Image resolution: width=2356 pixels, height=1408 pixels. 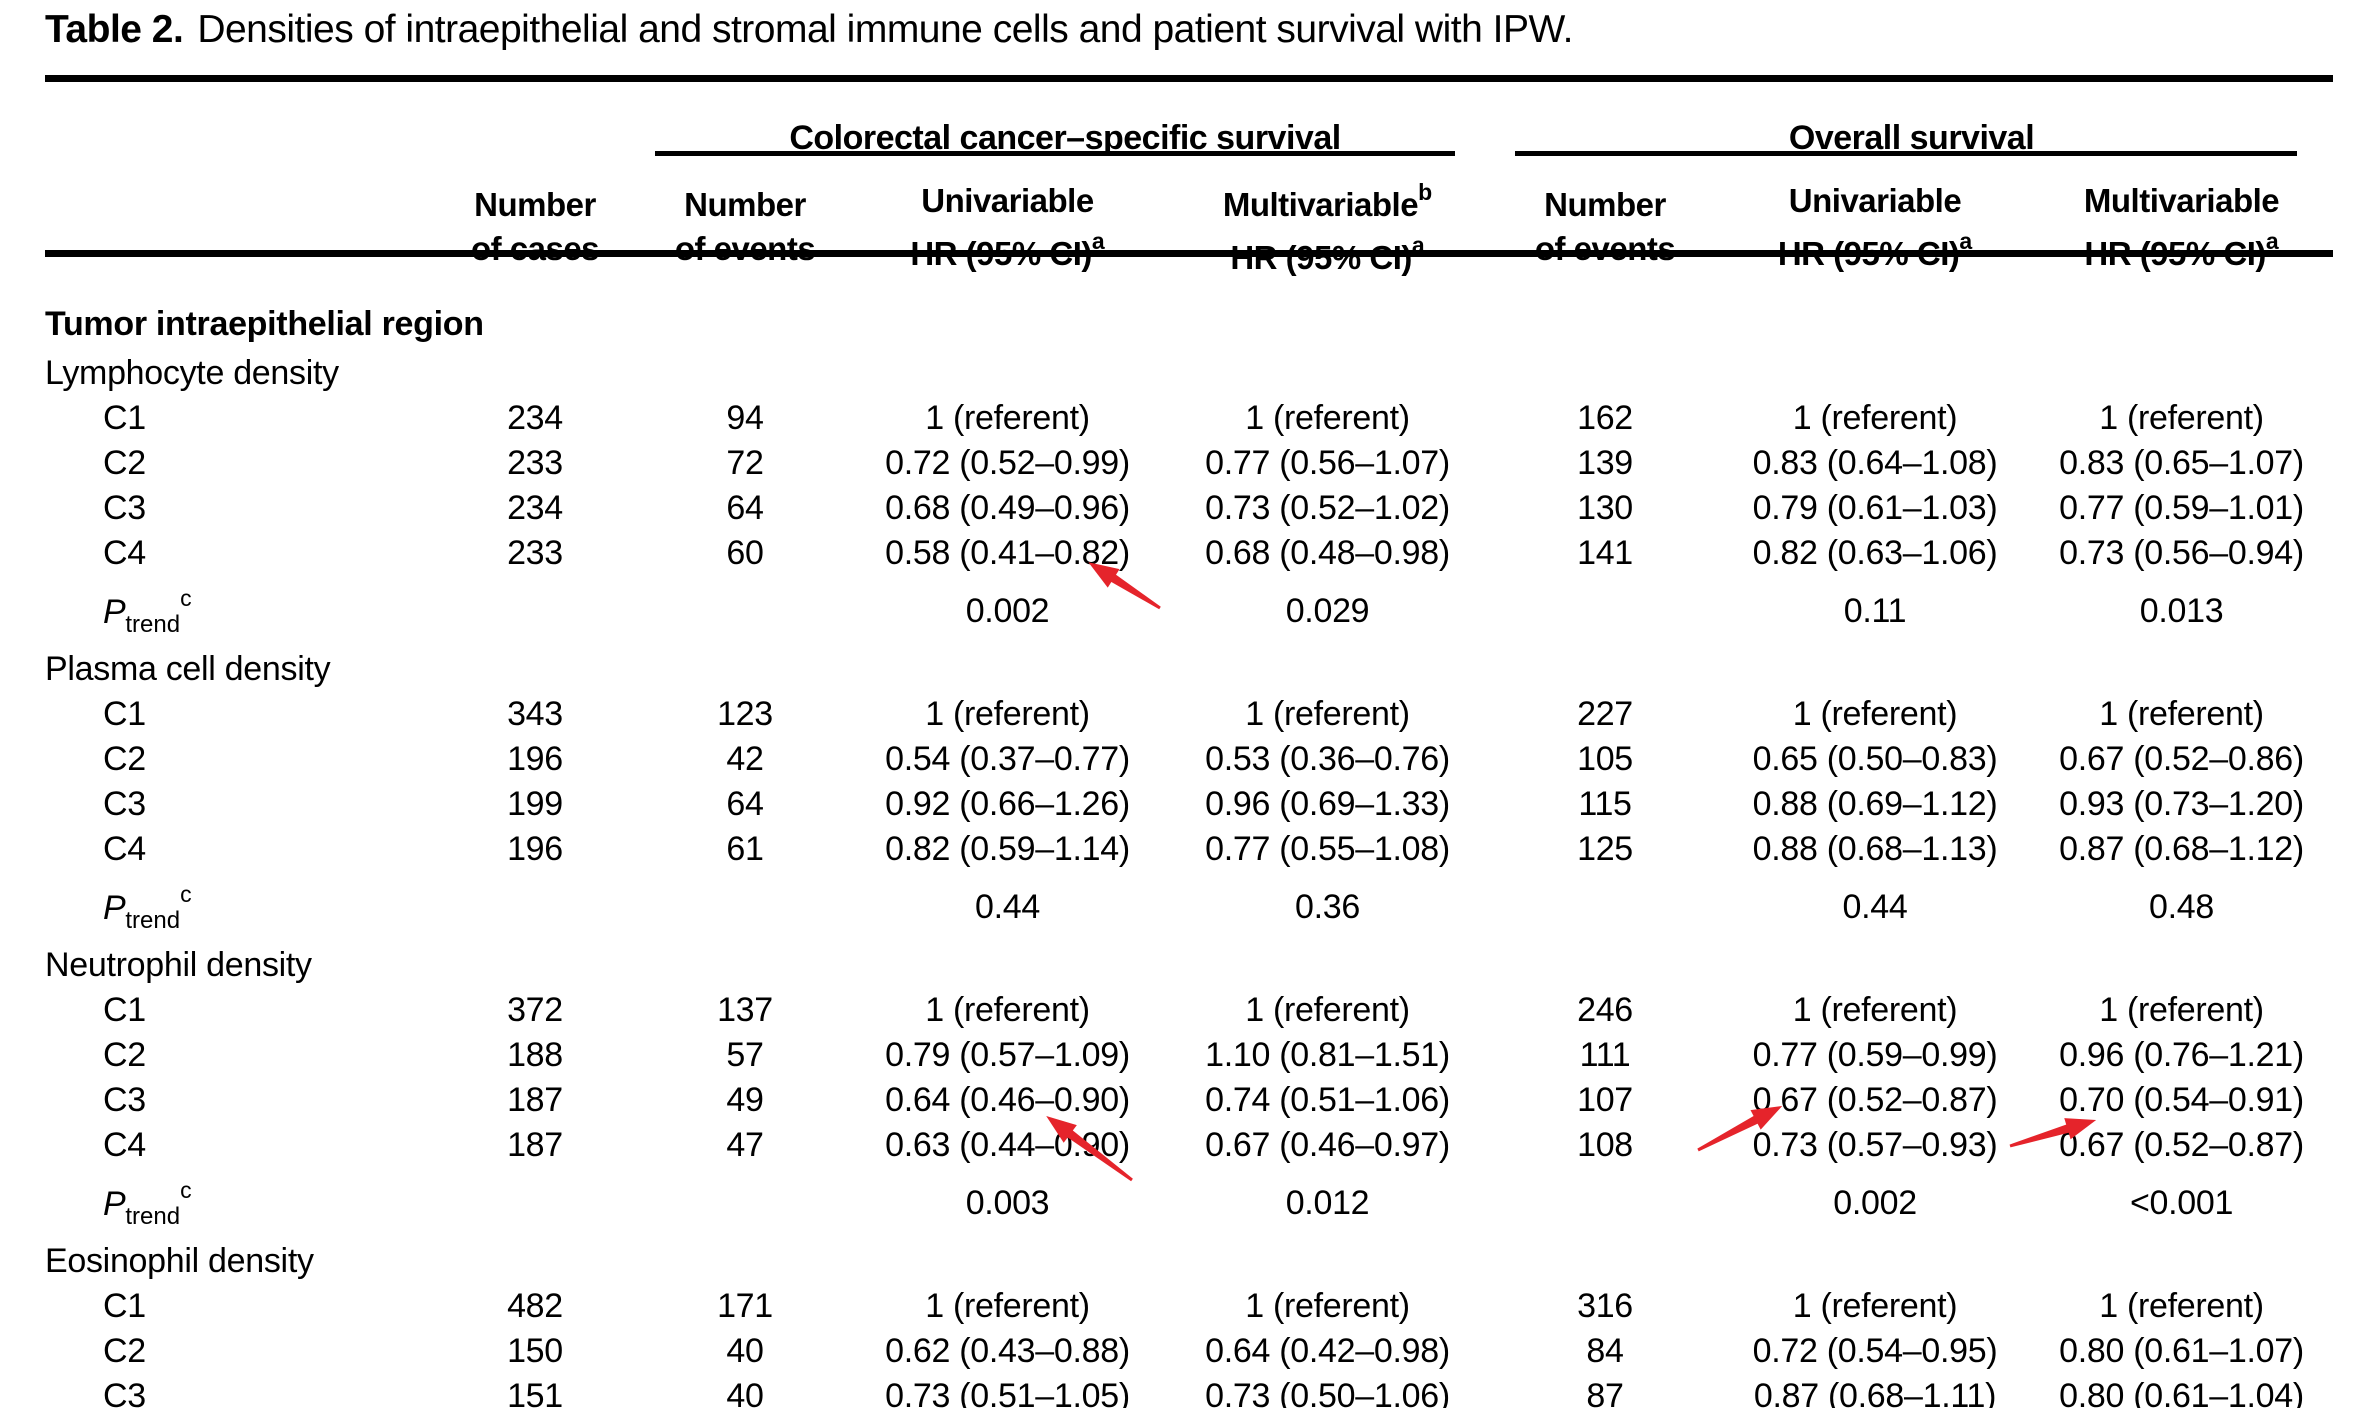 I want to click on cell-os-univariable: 1 (referent), so click(x=1875, y=714).